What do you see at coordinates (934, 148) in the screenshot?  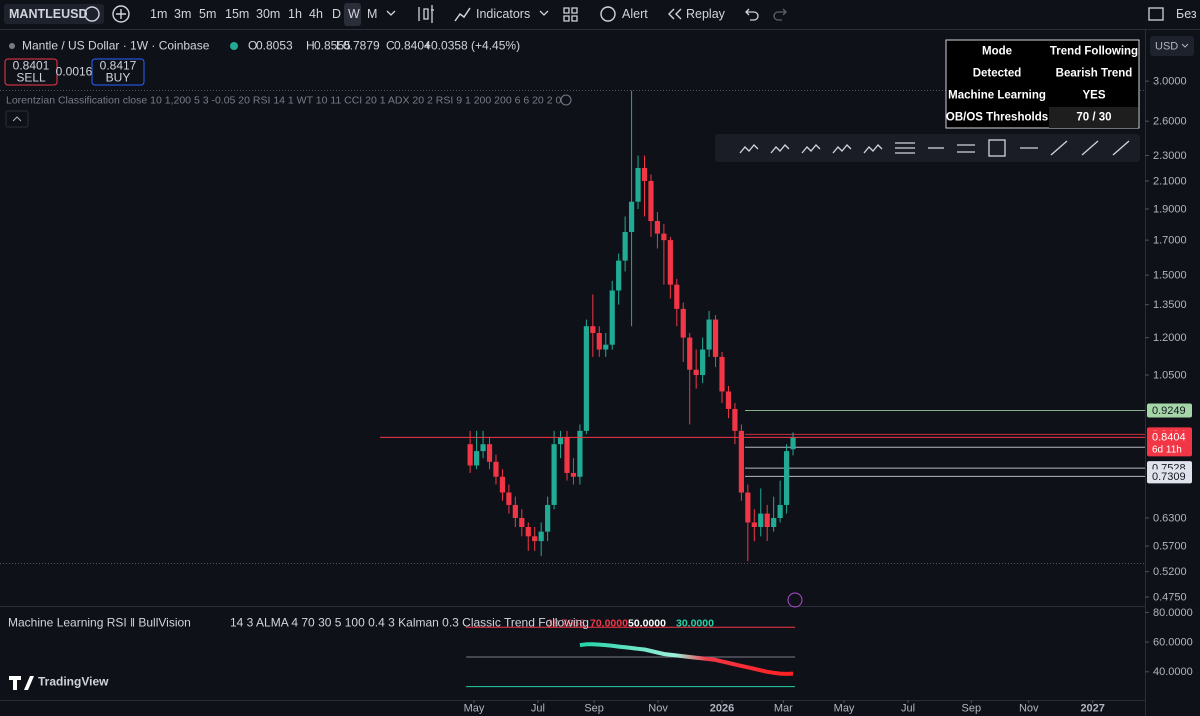 I see `drawing-tools` at bounding box center [934, 148].